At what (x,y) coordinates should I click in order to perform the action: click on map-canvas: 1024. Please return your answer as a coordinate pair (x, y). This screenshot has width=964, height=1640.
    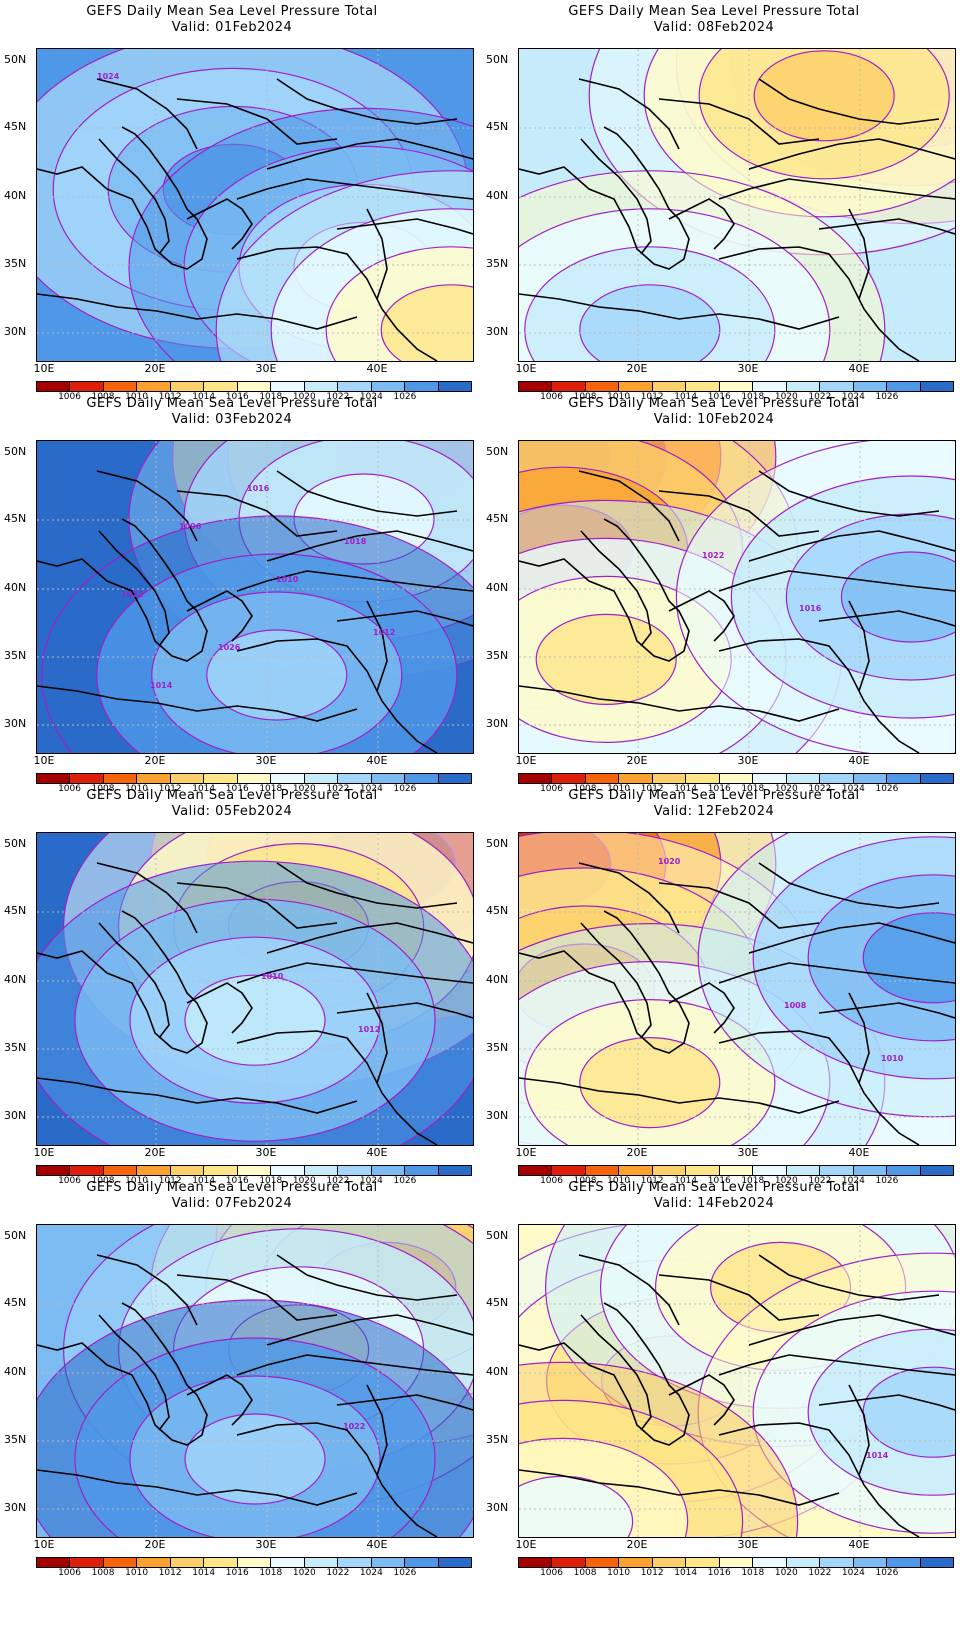
    Looking at the image, I should click on (255, 205).